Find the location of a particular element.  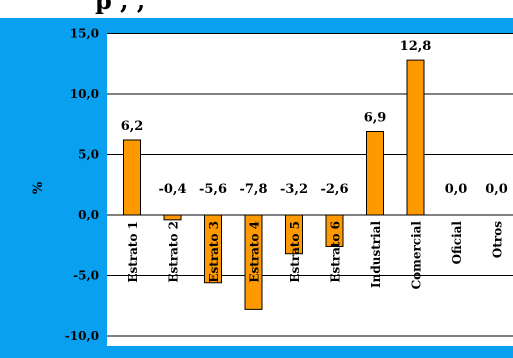

chart-title-fragment: p , , is located at coordinates (120, 7).